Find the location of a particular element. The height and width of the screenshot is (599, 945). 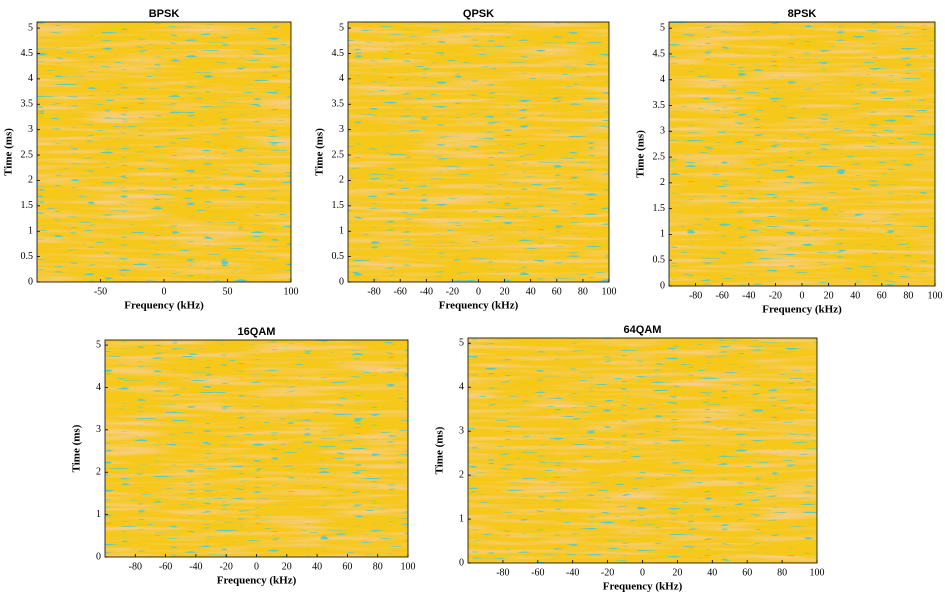

x-tick-label: -50 is located at coordinates (100, 291).